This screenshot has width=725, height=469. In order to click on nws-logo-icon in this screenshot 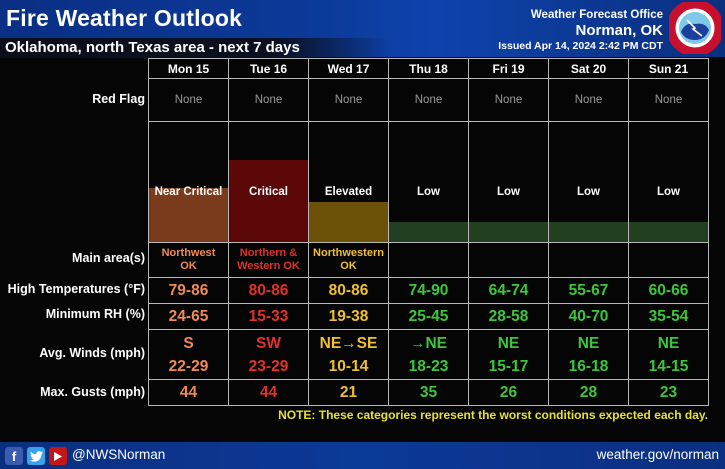, I will do `click(695, 28)`.